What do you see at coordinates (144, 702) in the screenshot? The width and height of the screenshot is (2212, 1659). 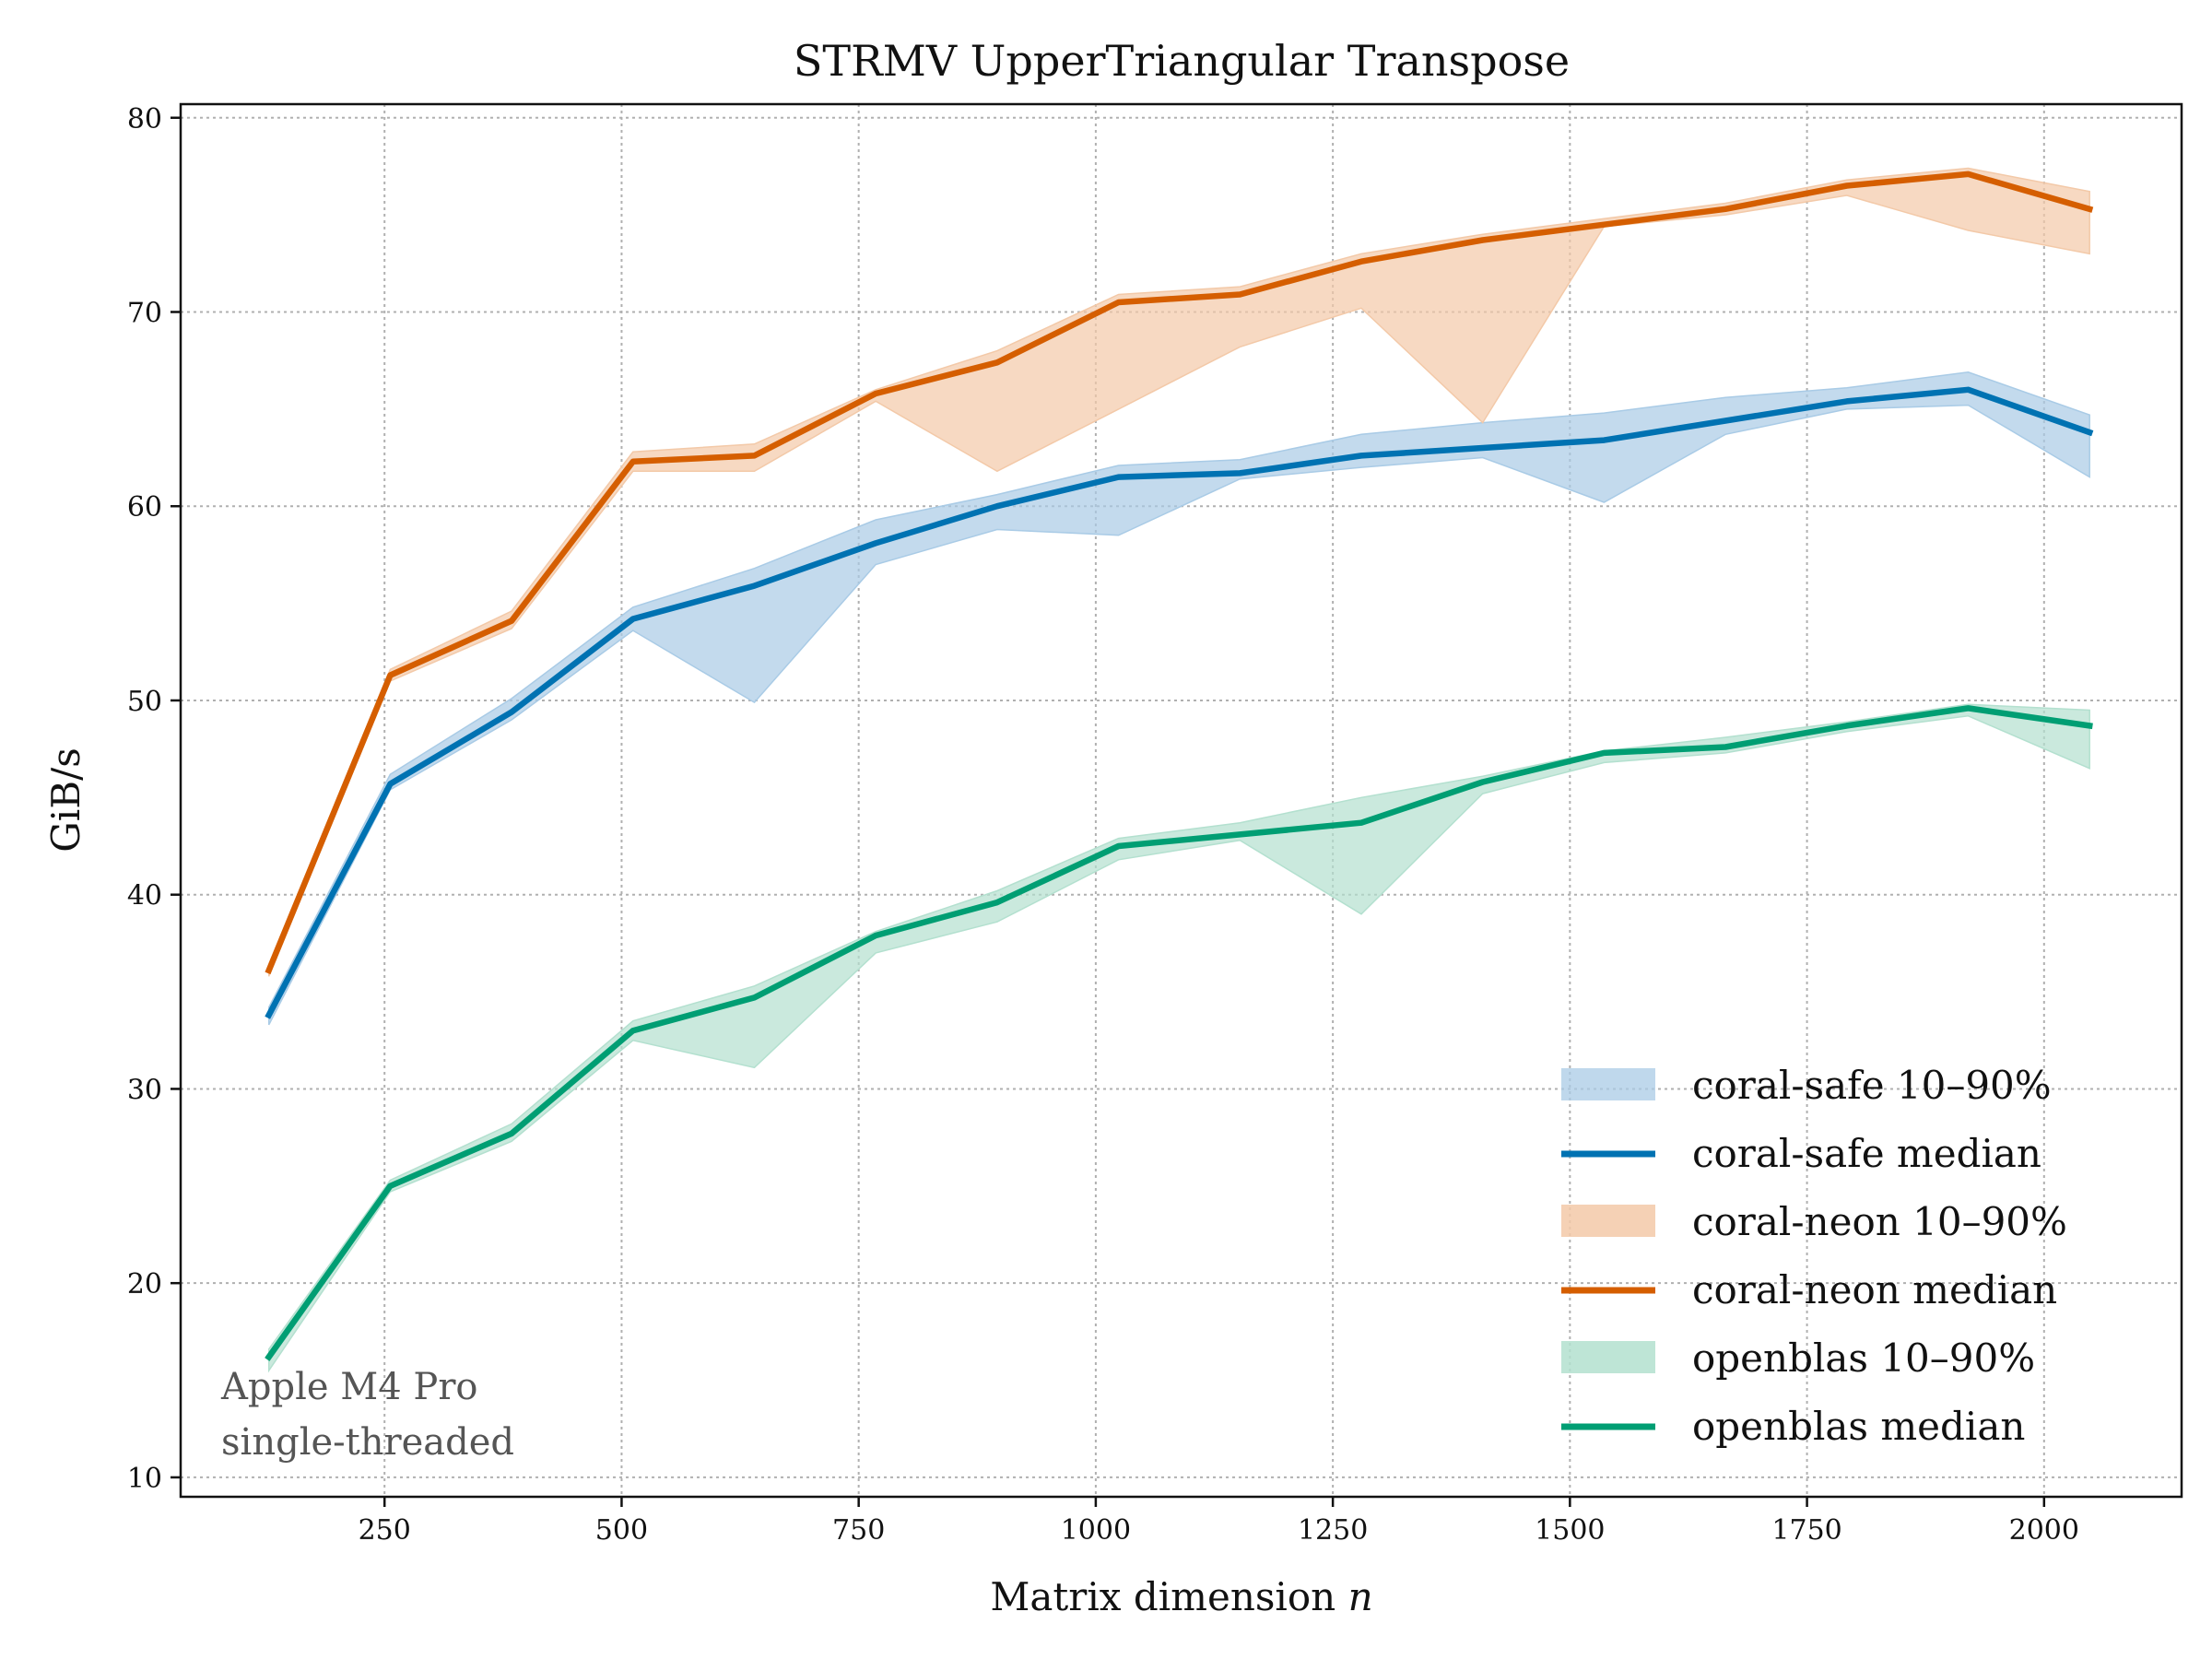 I see `y-tick-label: 50` at bounding box center [144, 702].